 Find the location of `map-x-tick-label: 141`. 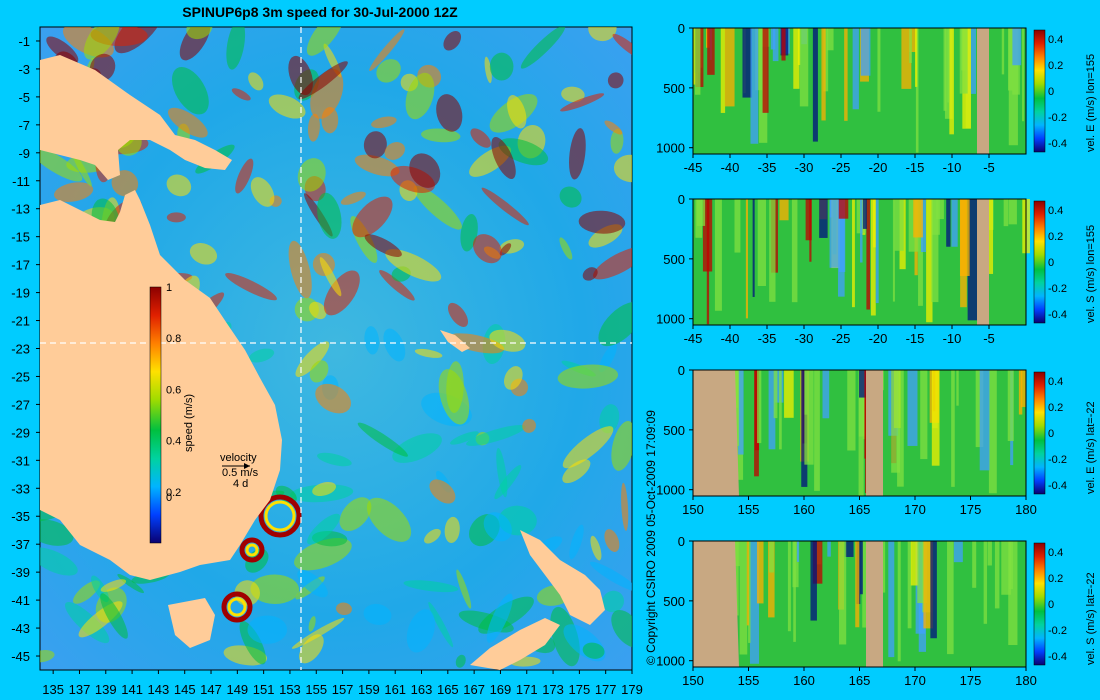

map-x-tick-label: 141 is located at coordinates (132, 689).